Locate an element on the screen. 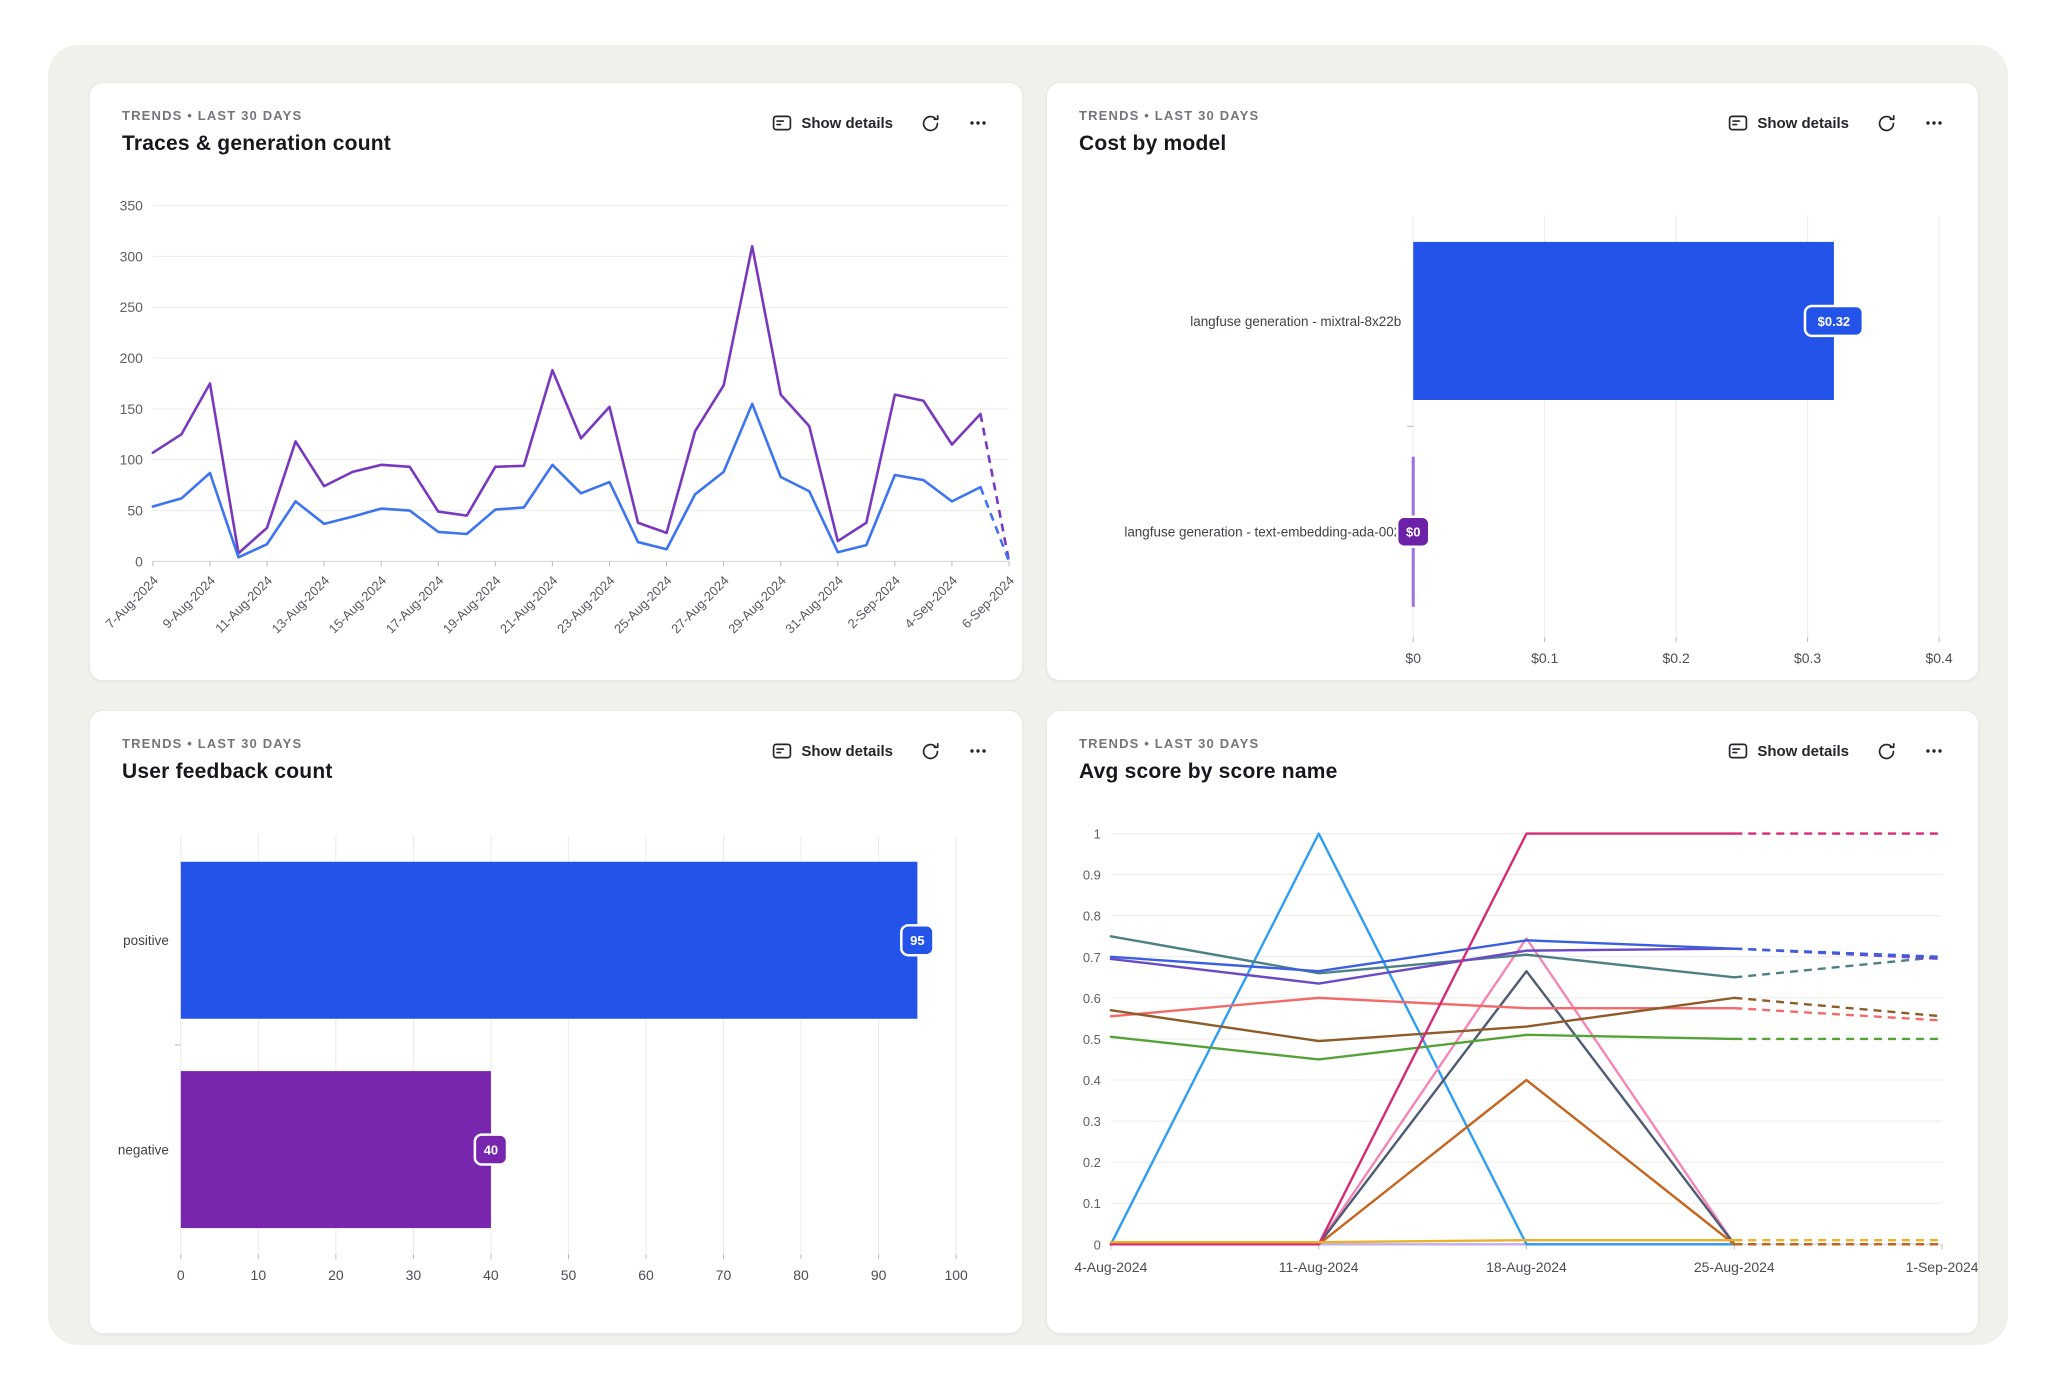 The width and height of the screenshot is (2056, 1390). svg-text: 10 is located at coordinates (259, 1275).